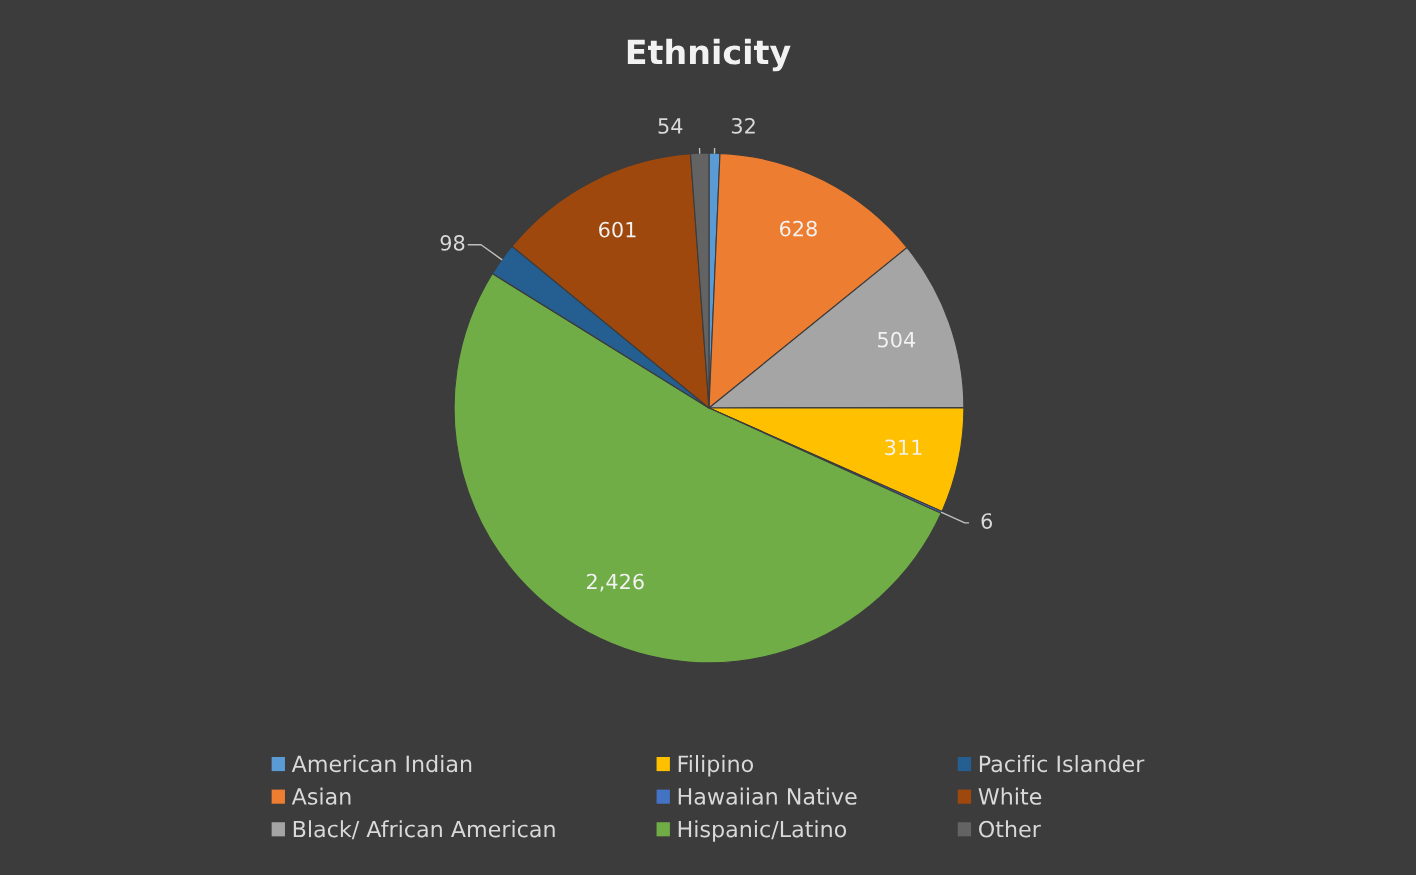 Image resolution: width=1416 pixels, height=875 pixels. Describe the element at coordinates (670, 126) in the screenshot. I see `data-label: 54` at that location.